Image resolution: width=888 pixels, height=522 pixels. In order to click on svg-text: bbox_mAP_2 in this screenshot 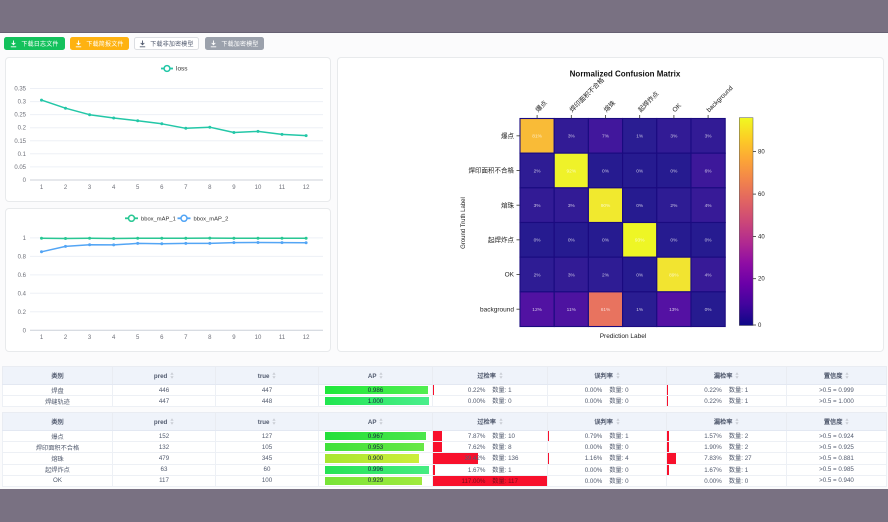, I will do `click(211, 219)`.